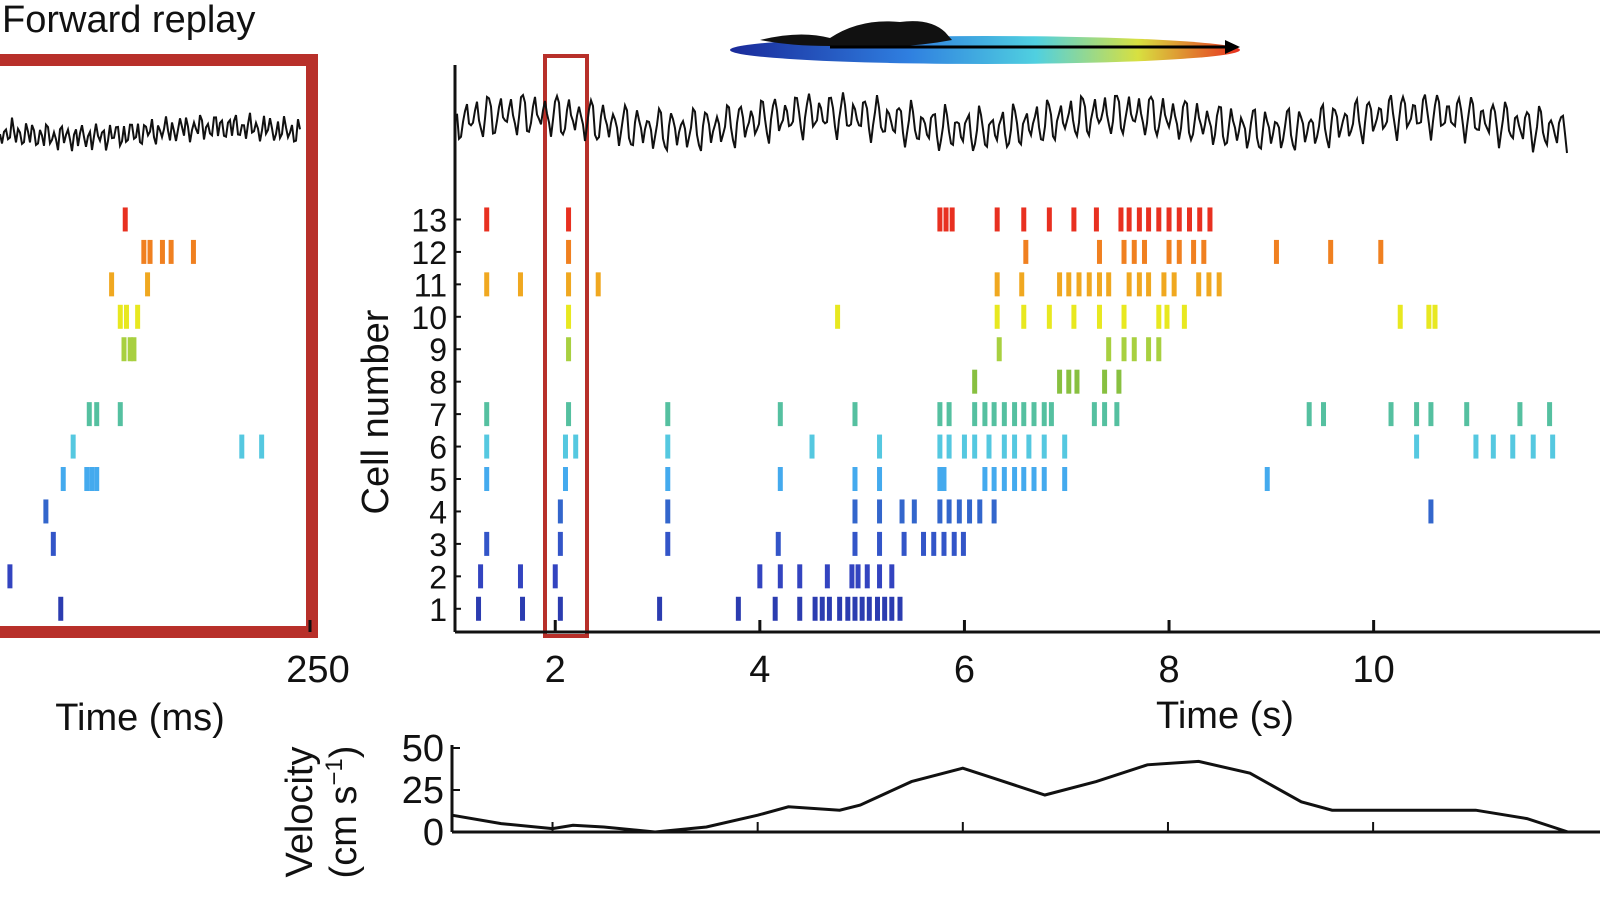 The image size is (1600, 900). Describe the element at coordinates (430, 285) in the screenshot. I see `y-tick-label: 11` at that location.